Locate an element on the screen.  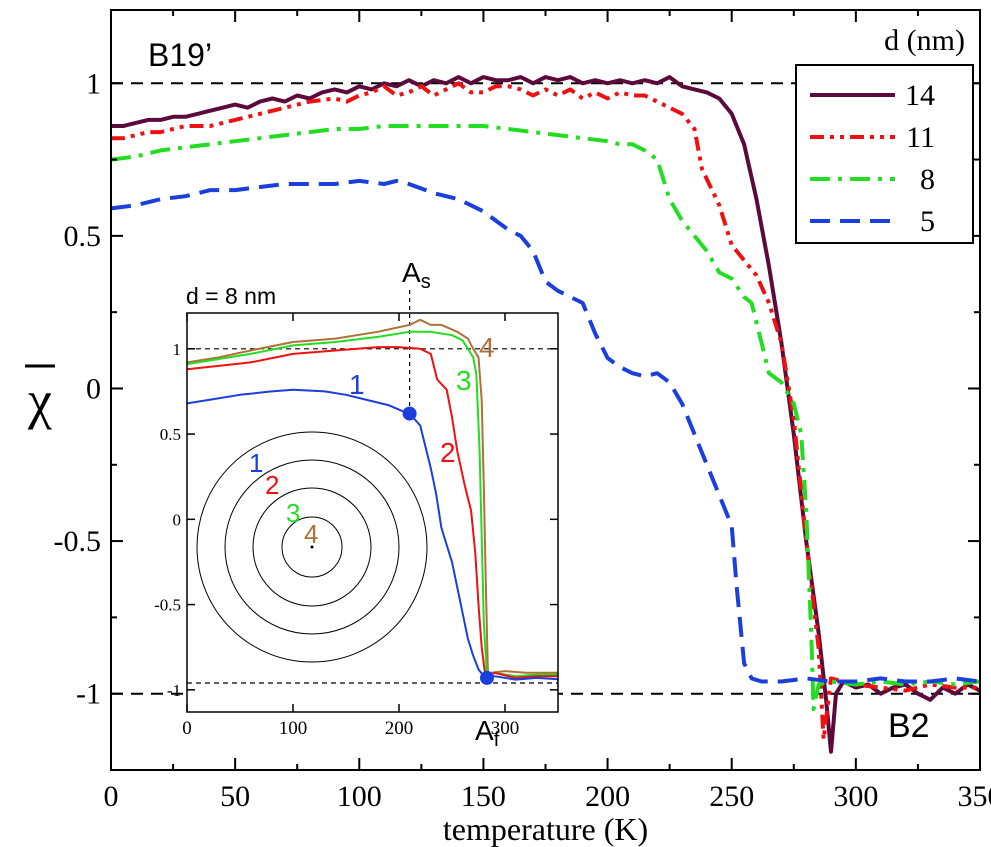
ring-label-2: 2 is located at coordinates (272, 485).